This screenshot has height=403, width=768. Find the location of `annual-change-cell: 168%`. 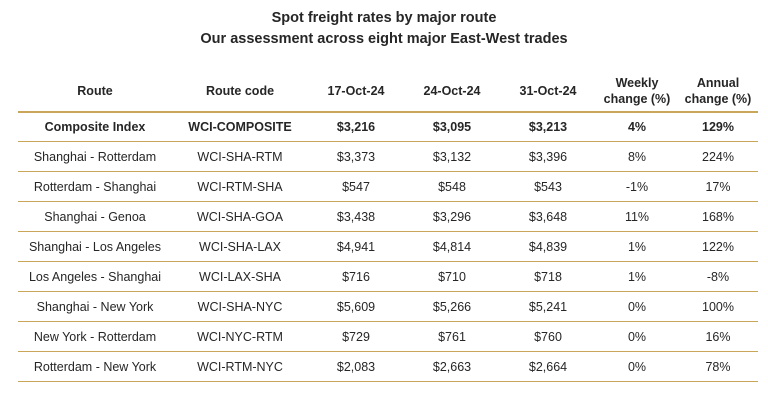

annual-change-cell: 168% is located at coordinates (718, 216).